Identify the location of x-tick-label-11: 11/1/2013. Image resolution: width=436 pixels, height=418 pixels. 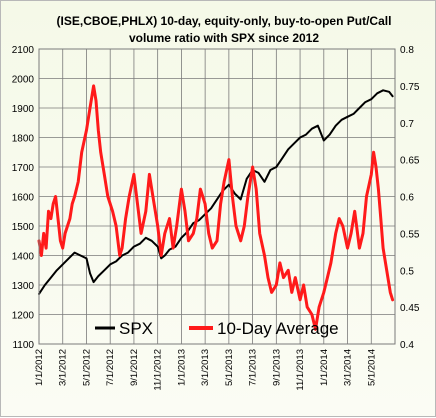
(300, 370).